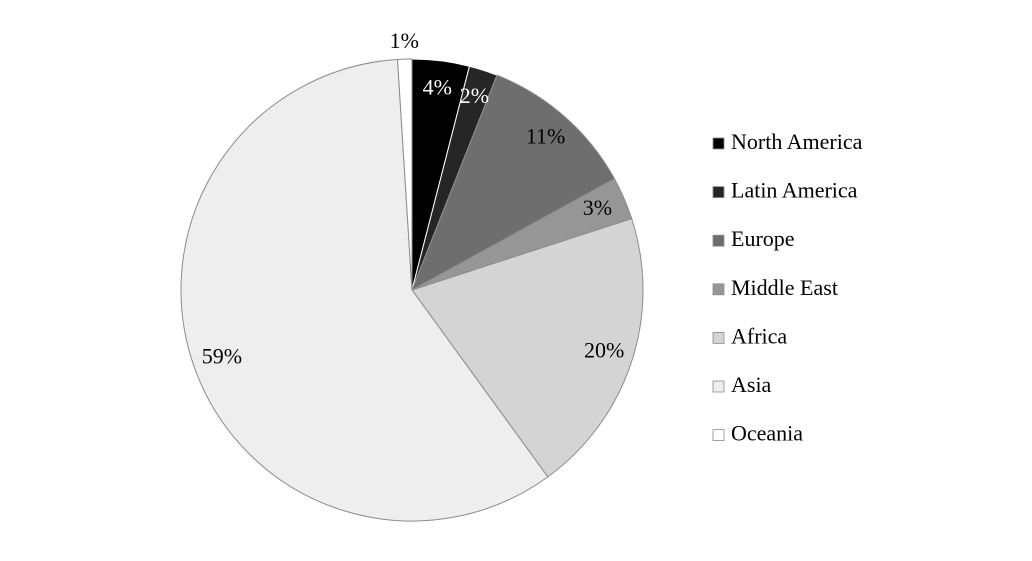 The height and width of the screenshot is (561, 1032). Describe the element at coordinates (759, 335) in the screenshot. I see `legend-label: Africa` at that location.